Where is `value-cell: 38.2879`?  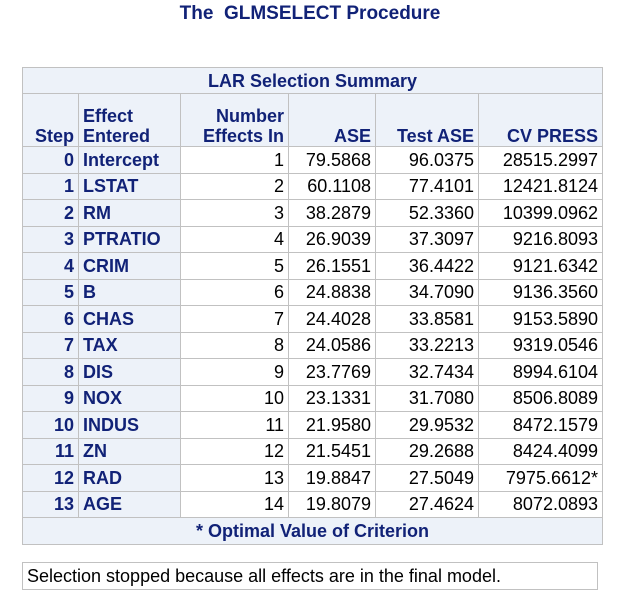 value-cell: 38.2879 is located at coordinates (332, 213).